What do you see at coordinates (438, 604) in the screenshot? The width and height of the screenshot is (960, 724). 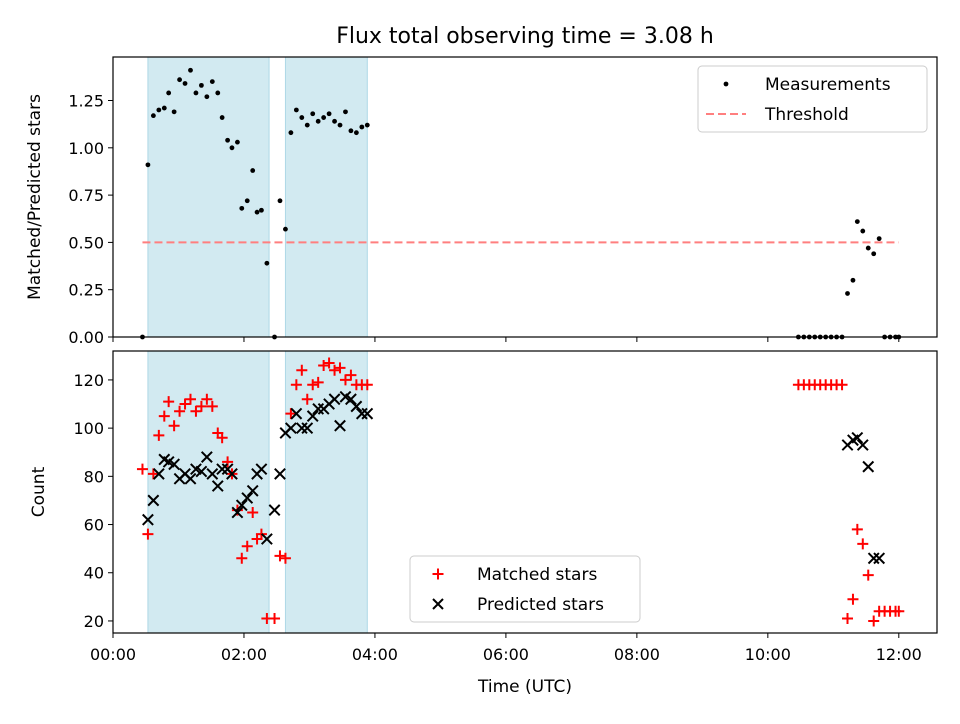 I see `legend-marker-x` at bounding box center [438, 604].